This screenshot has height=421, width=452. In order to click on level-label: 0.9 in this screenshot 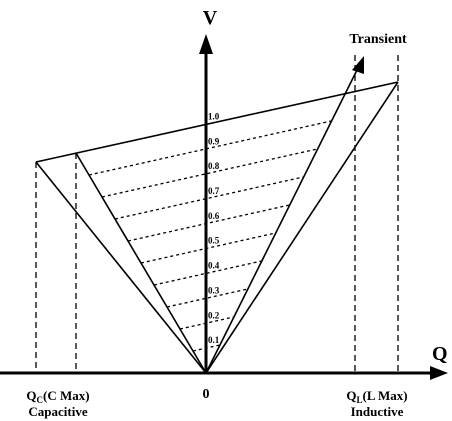, I will do `click(214, 141)`.